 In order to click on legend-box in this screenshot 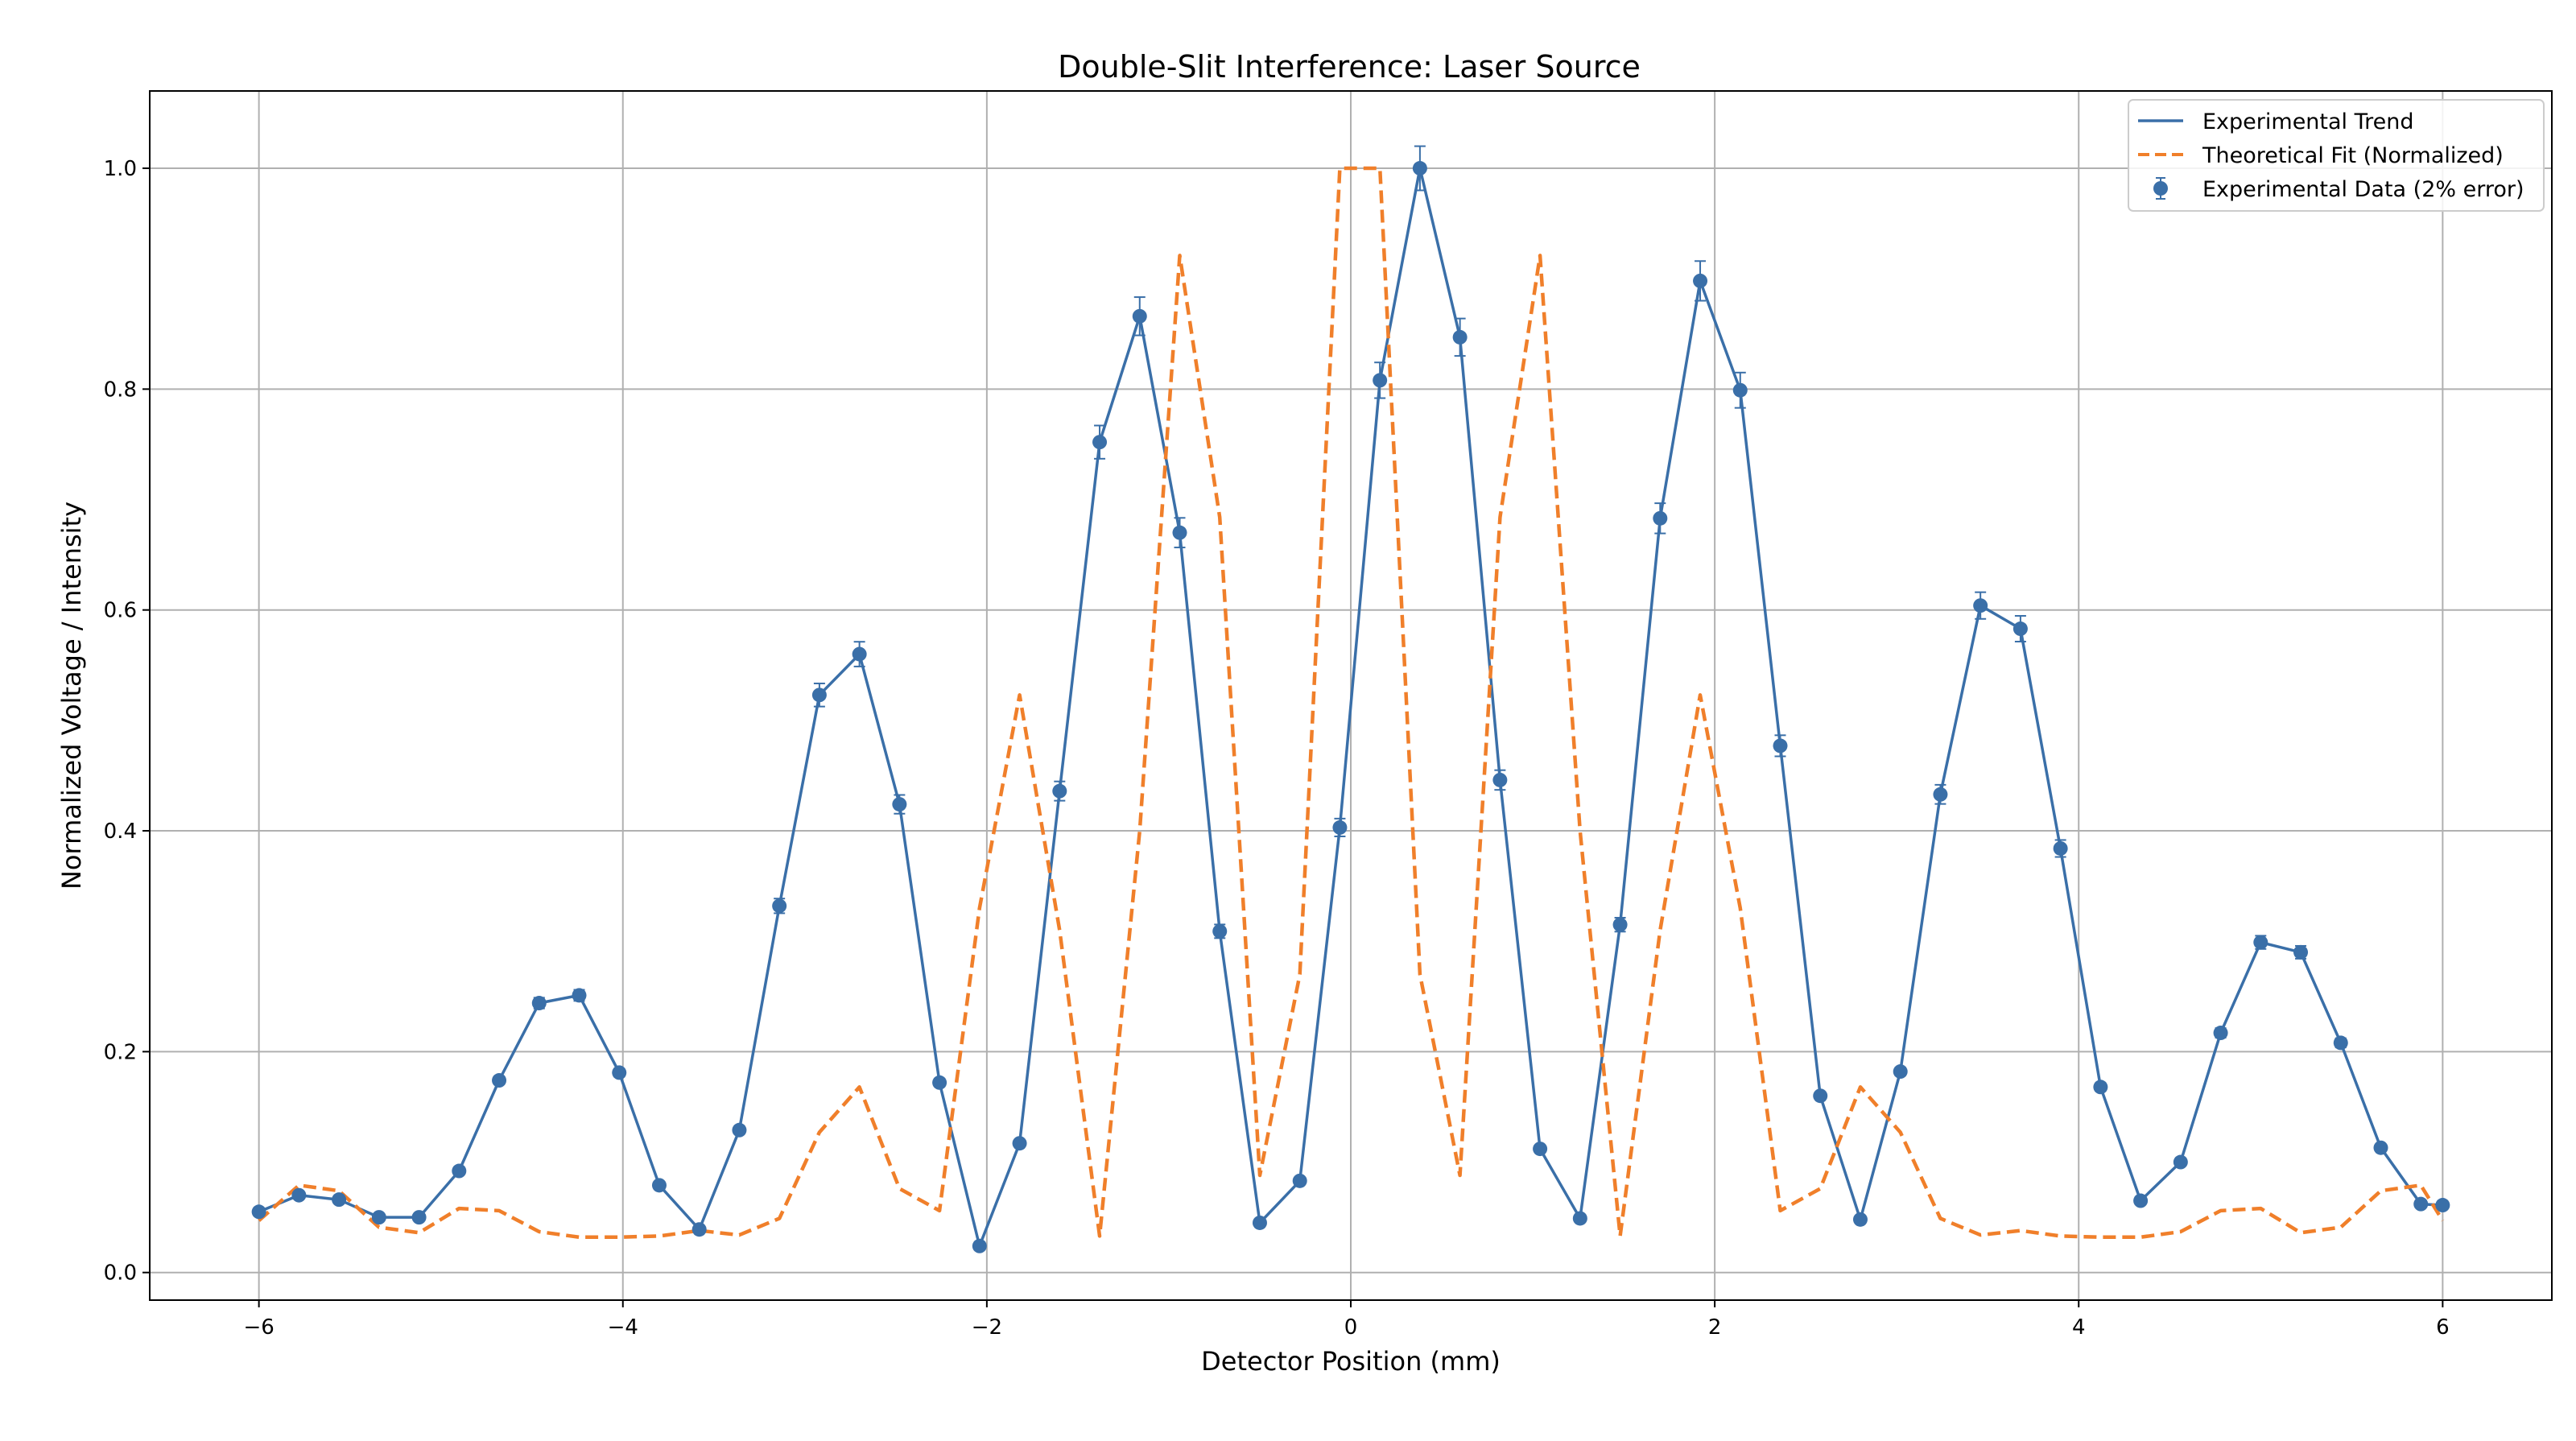, I will do `click(2336, 155)`.